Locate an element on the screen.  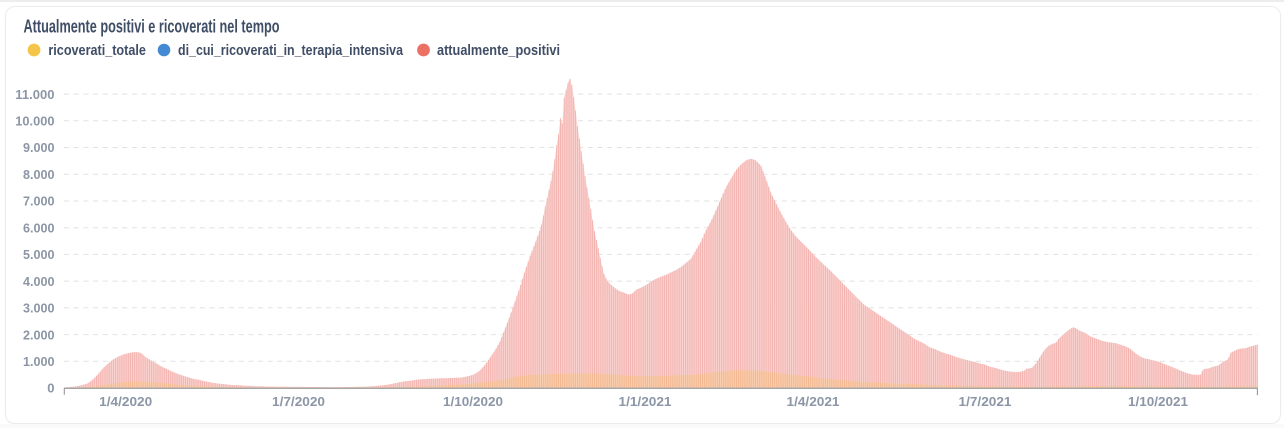
svg-text: 4.000 is located at coordinates (39, 281).